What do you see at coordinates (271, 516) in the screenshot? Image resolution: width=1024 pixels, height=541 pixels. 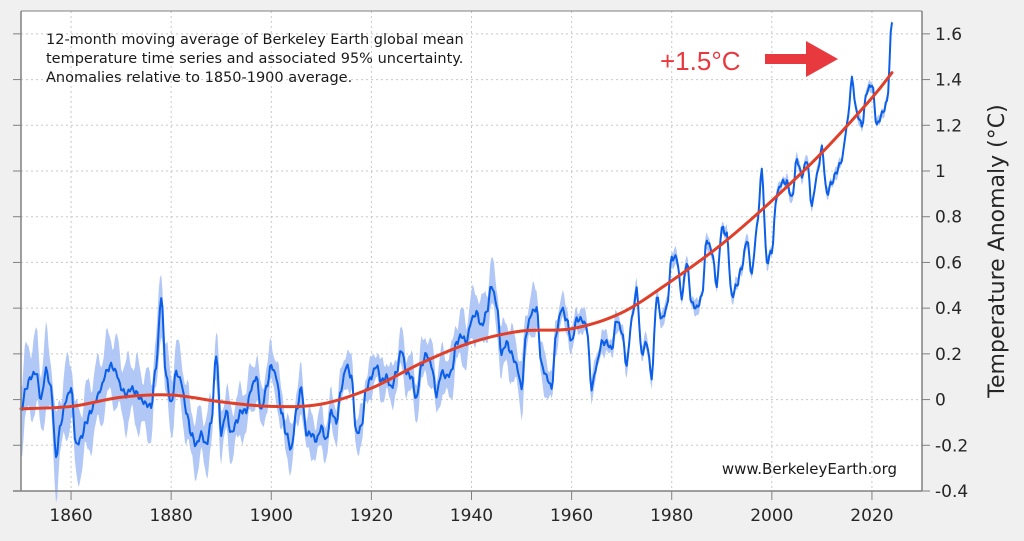 I see `x-tick-label: 1900` at bounding box center [271, 516].